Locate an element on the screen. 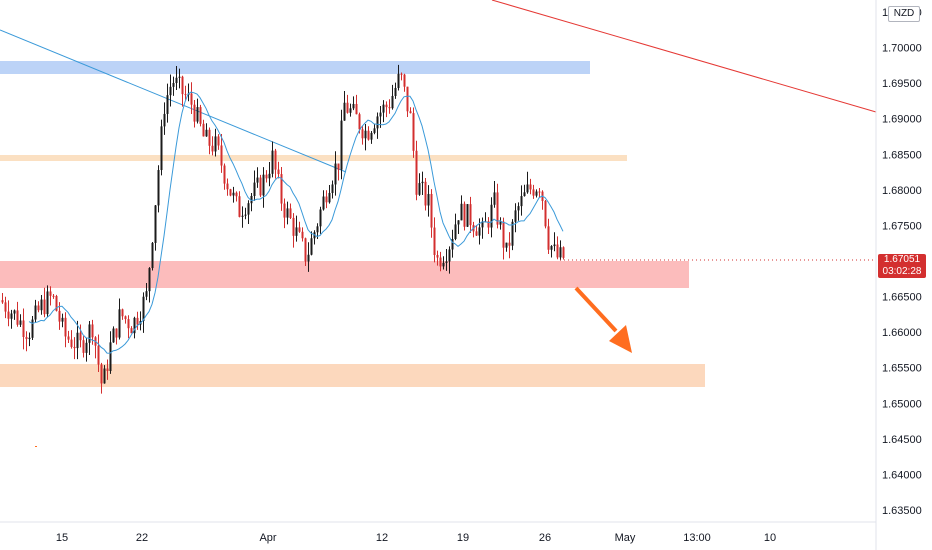  time-tick-label: 15 is located at coordinates (62, 538).